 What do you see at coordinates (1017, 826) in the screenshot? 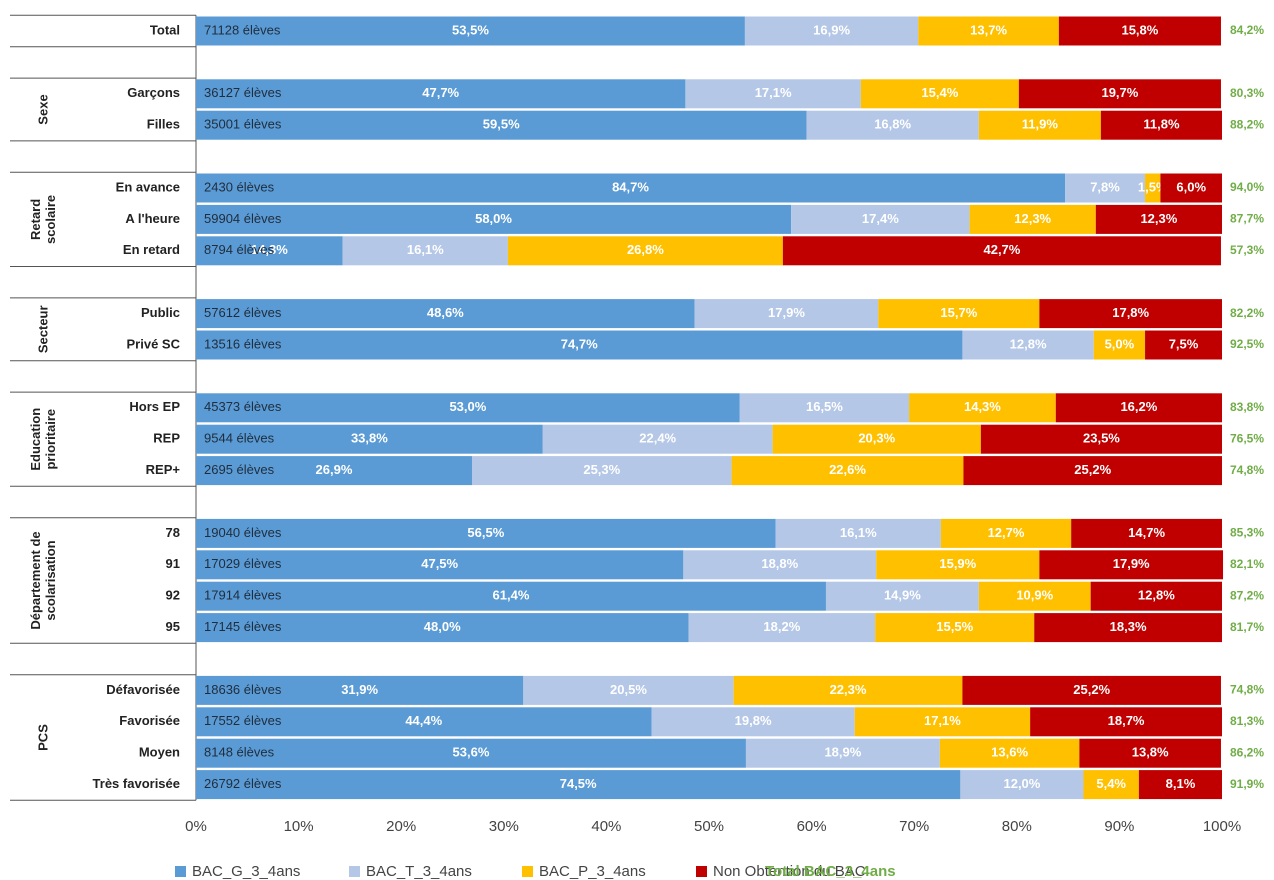
I see `x-tick-label: 80%` at bounding box center [1017, 826].